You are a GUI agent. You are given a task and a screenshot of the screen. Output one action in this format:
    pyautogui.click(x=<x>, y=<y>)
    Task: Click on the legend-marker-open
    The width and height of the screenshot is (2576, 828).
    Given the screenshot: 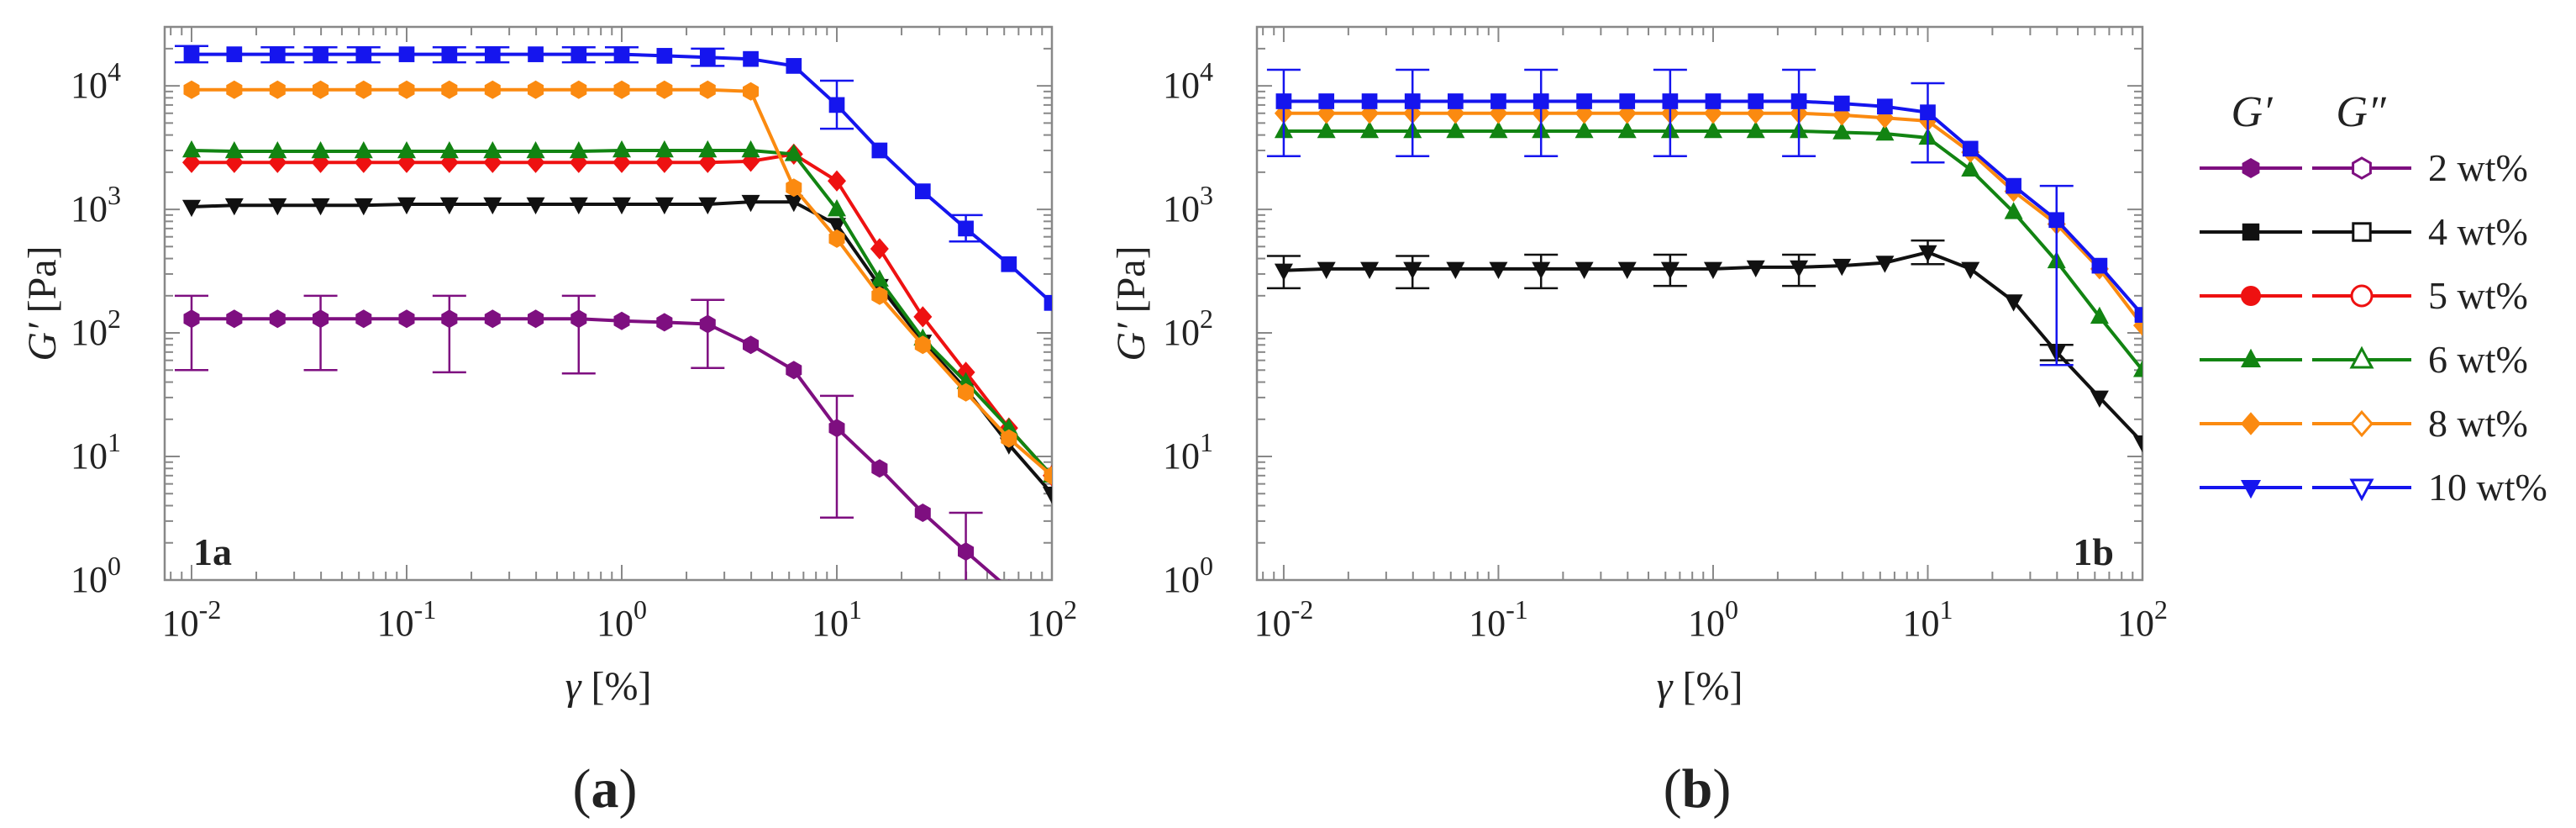 What is the action you would take?
    pyautogui.click(x=2362, y=423)
    